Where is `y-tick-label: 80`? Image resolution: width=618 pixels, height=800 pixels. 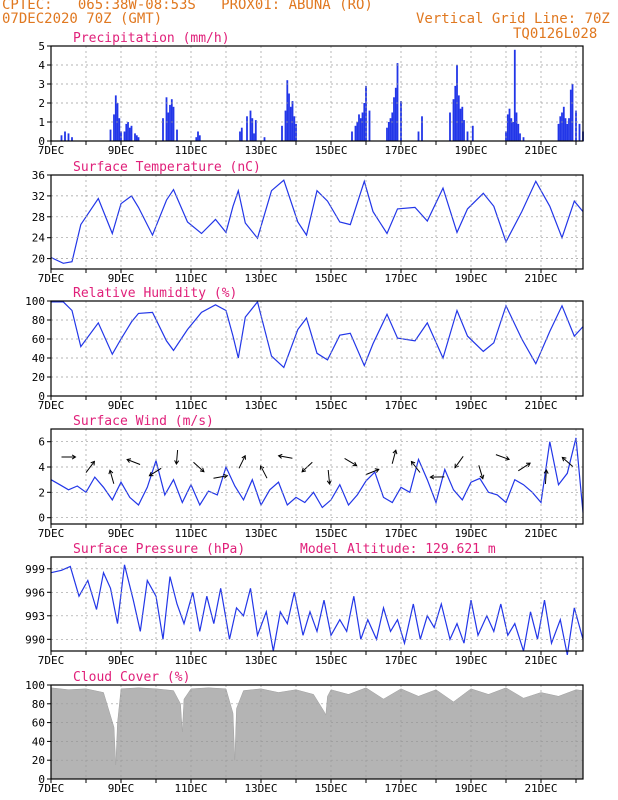
y-tick-label: 80 is located at coordinates (38, 704).